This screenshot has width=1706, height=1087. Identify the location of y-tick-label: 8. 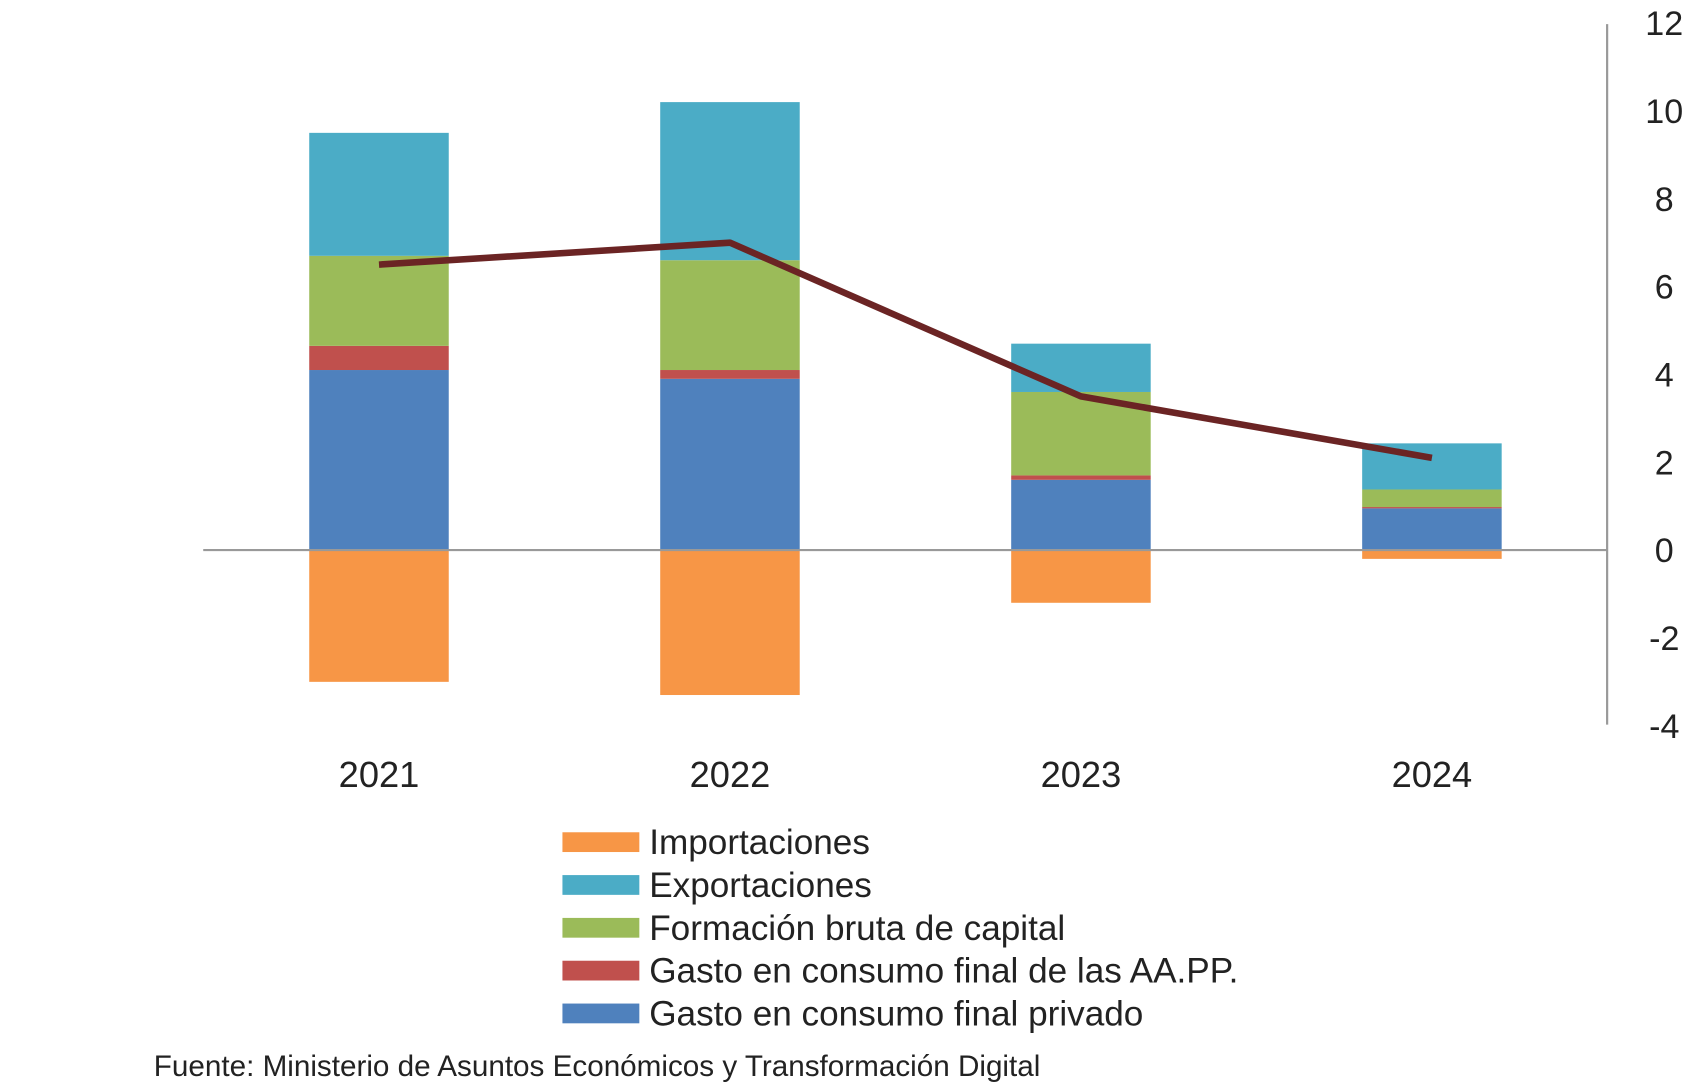
(1664, 200).